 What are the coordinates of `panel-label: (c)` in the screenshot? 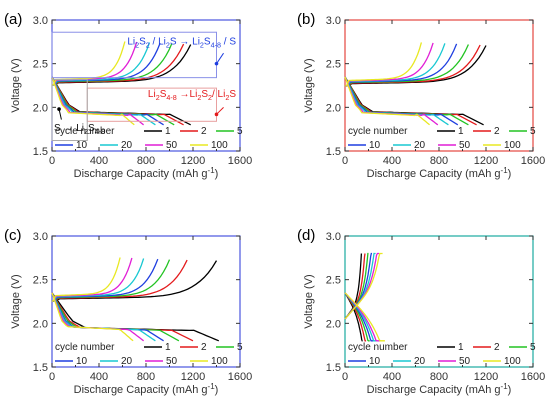 It's located at (13, 235).